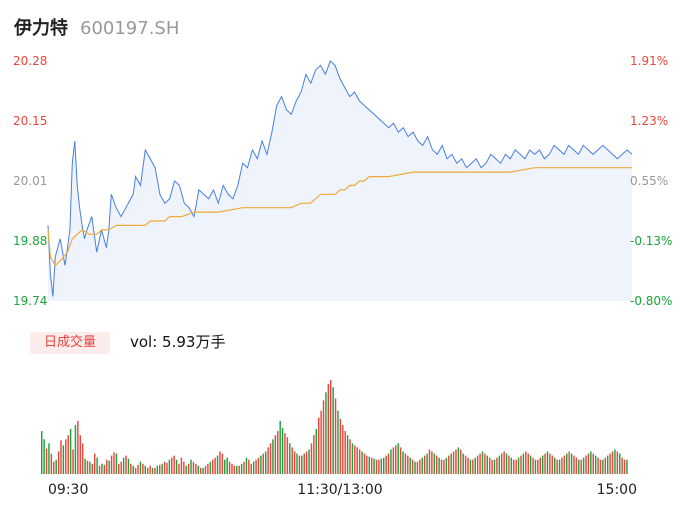  Describe the element at coordinates (41, 28) in the screenshot. I see `stock-name: 伊力特` at that location.